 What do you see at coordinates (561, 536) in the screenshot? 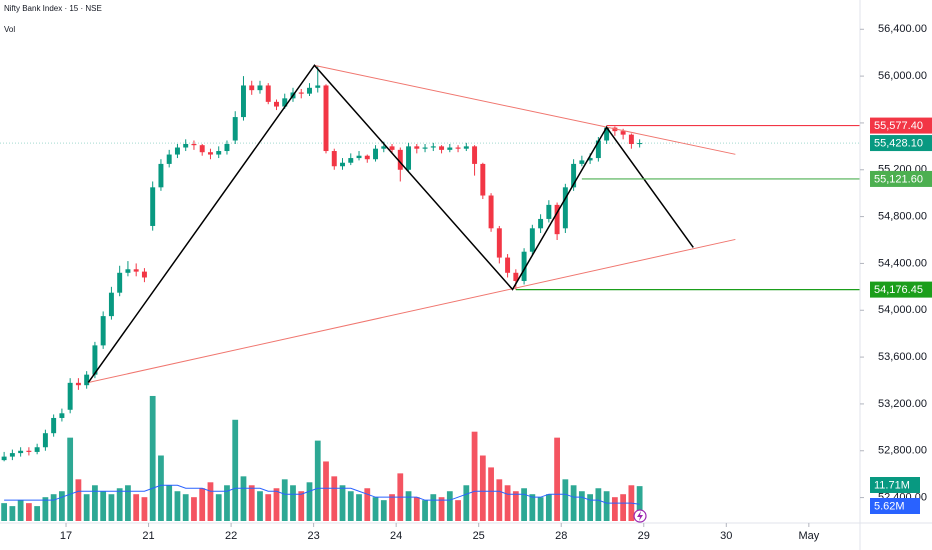
I see `x-tick-label: 28` at bounding box center [561, 536].